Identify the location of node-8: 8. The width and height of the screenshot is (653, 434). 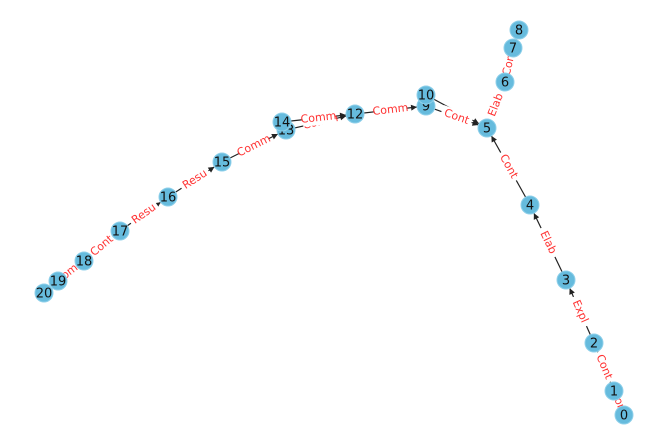
(519, 30).